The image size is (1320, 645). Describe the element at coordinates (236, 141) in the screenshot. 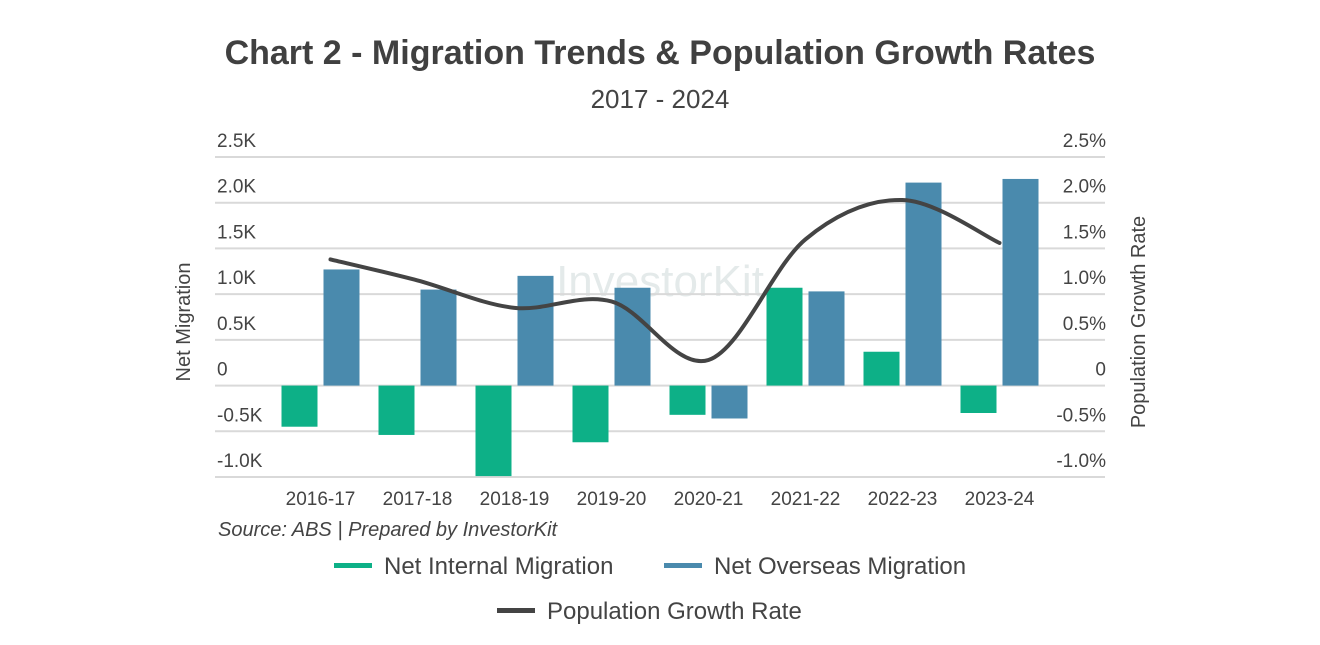

I see `y-tick-label: 2.5K` at that location.